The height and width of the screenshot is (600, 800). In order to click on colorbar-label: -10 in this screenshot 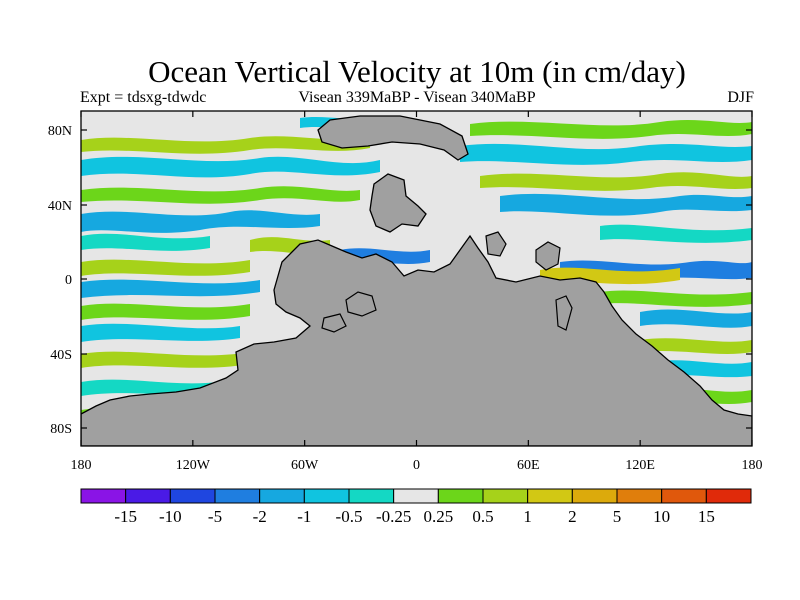, I will do `click(170, 516)`.